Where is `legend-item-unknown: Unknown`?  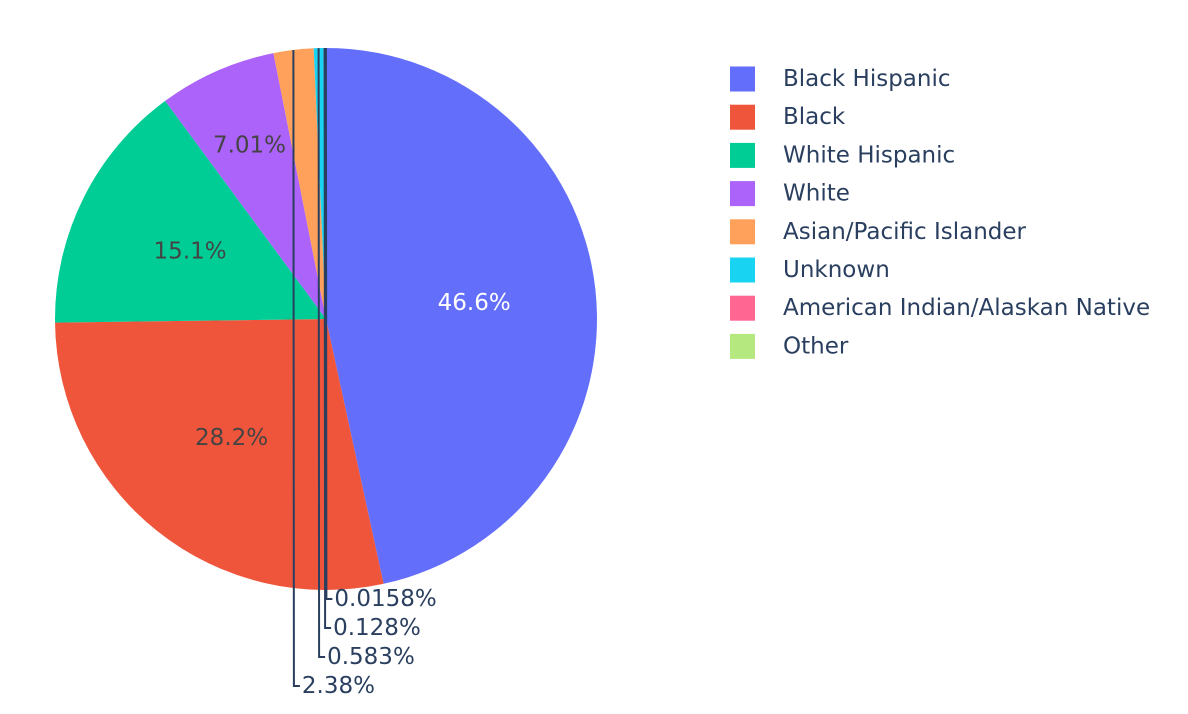 legend-item-unknown: Unknown is located at coordinates (810, 270).